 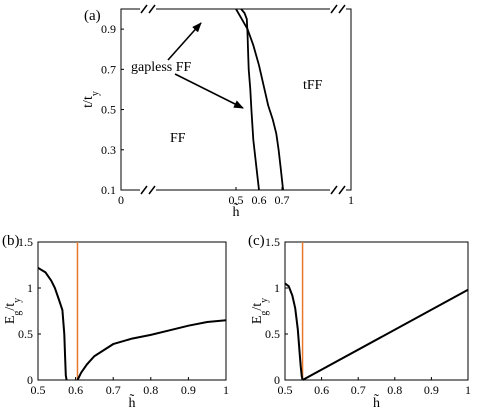 What do you see at coordinates (52, 323) in the screenshot?
I see `gap-curve-left-b` at bounding box center [52, 323].